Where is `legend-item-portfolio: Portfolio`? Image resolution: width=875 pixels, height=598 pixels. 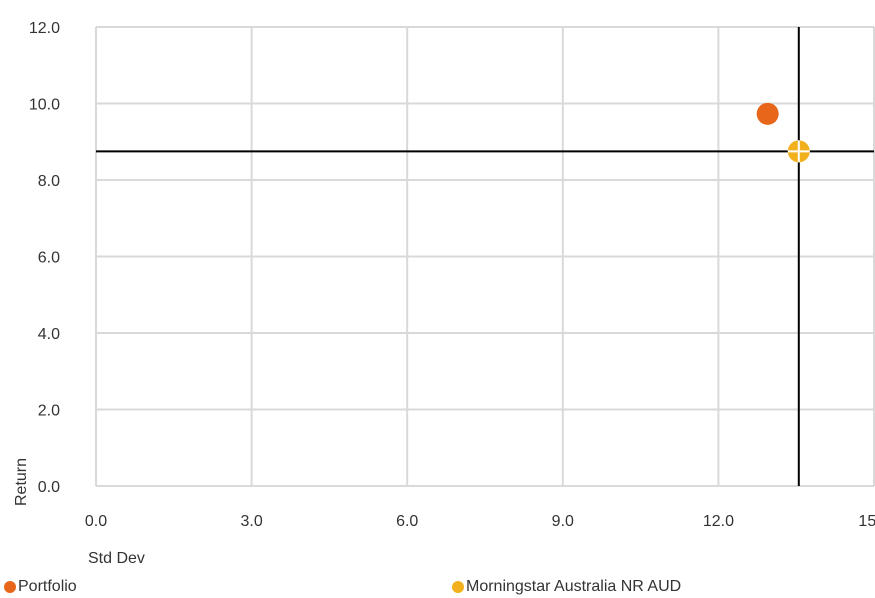 legend-item-portfolio: Portfolio is located at coordinates (40, 587).